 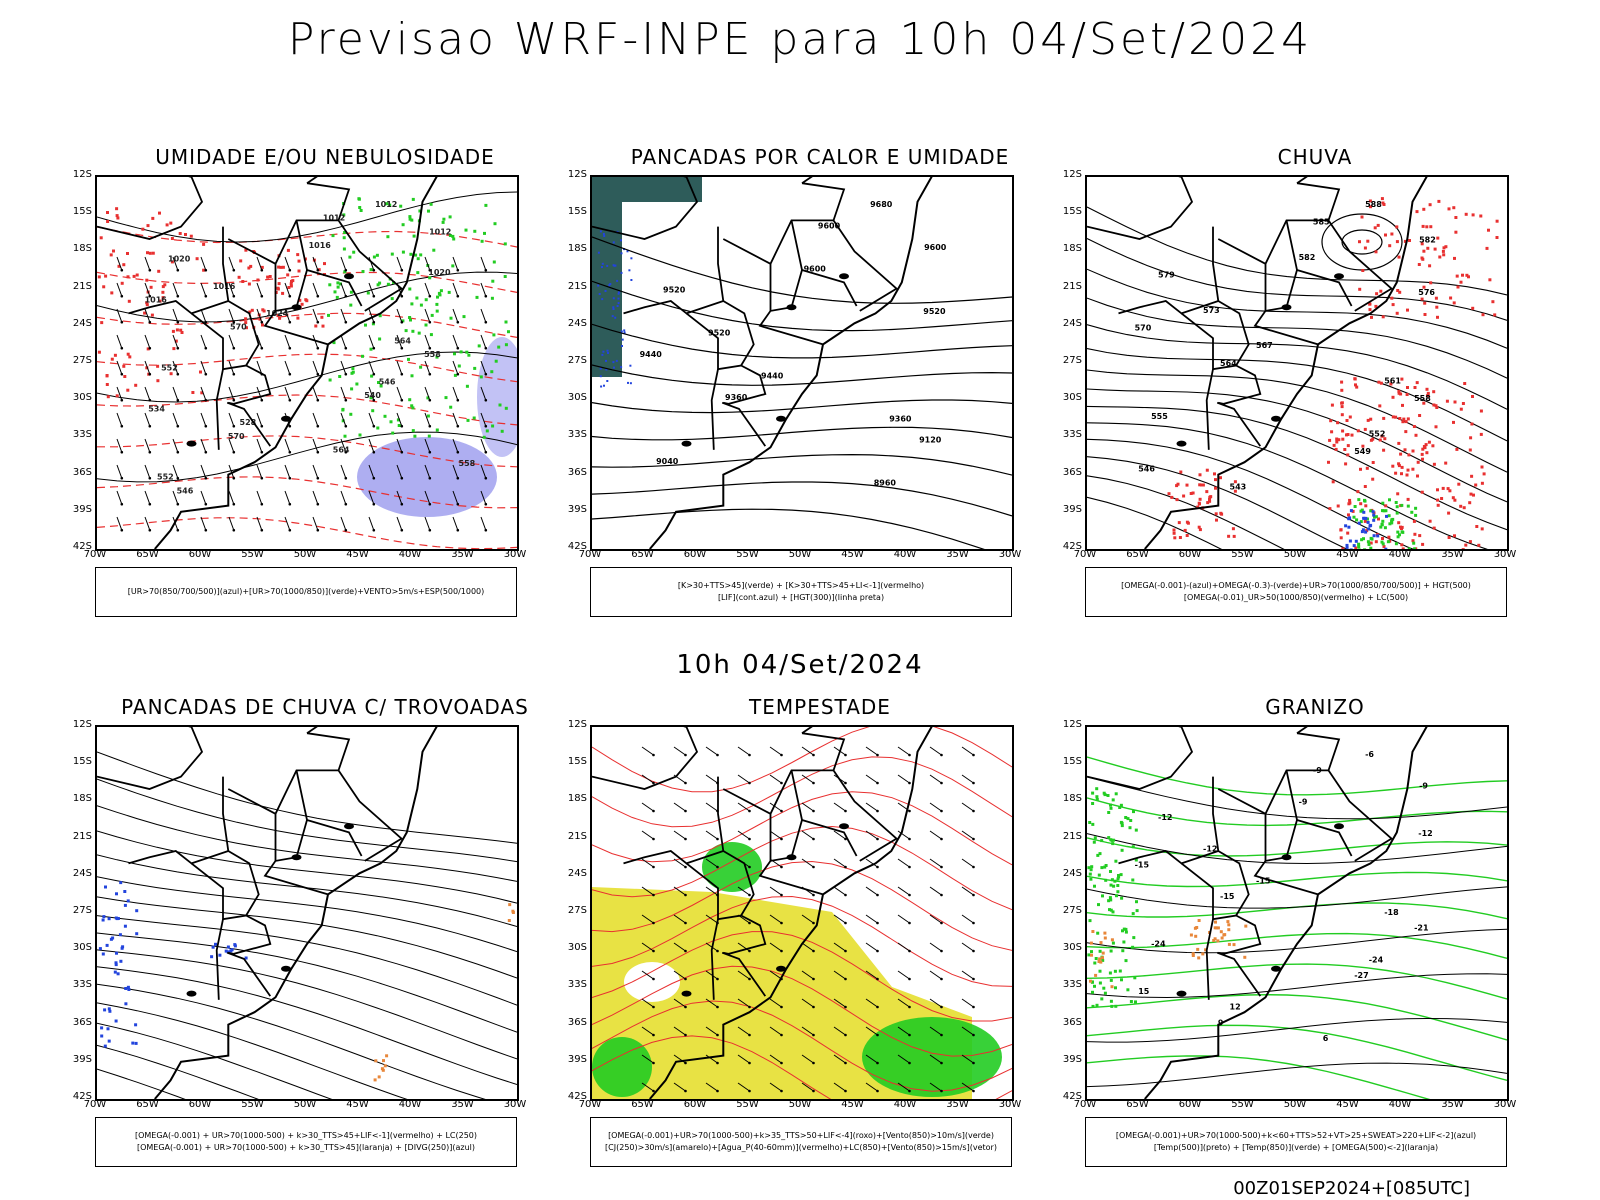 What do you see at coordinates (1072, 546) in the screenshot?
I see `lat-tick: 42S` at bounding box center [1072, 546].